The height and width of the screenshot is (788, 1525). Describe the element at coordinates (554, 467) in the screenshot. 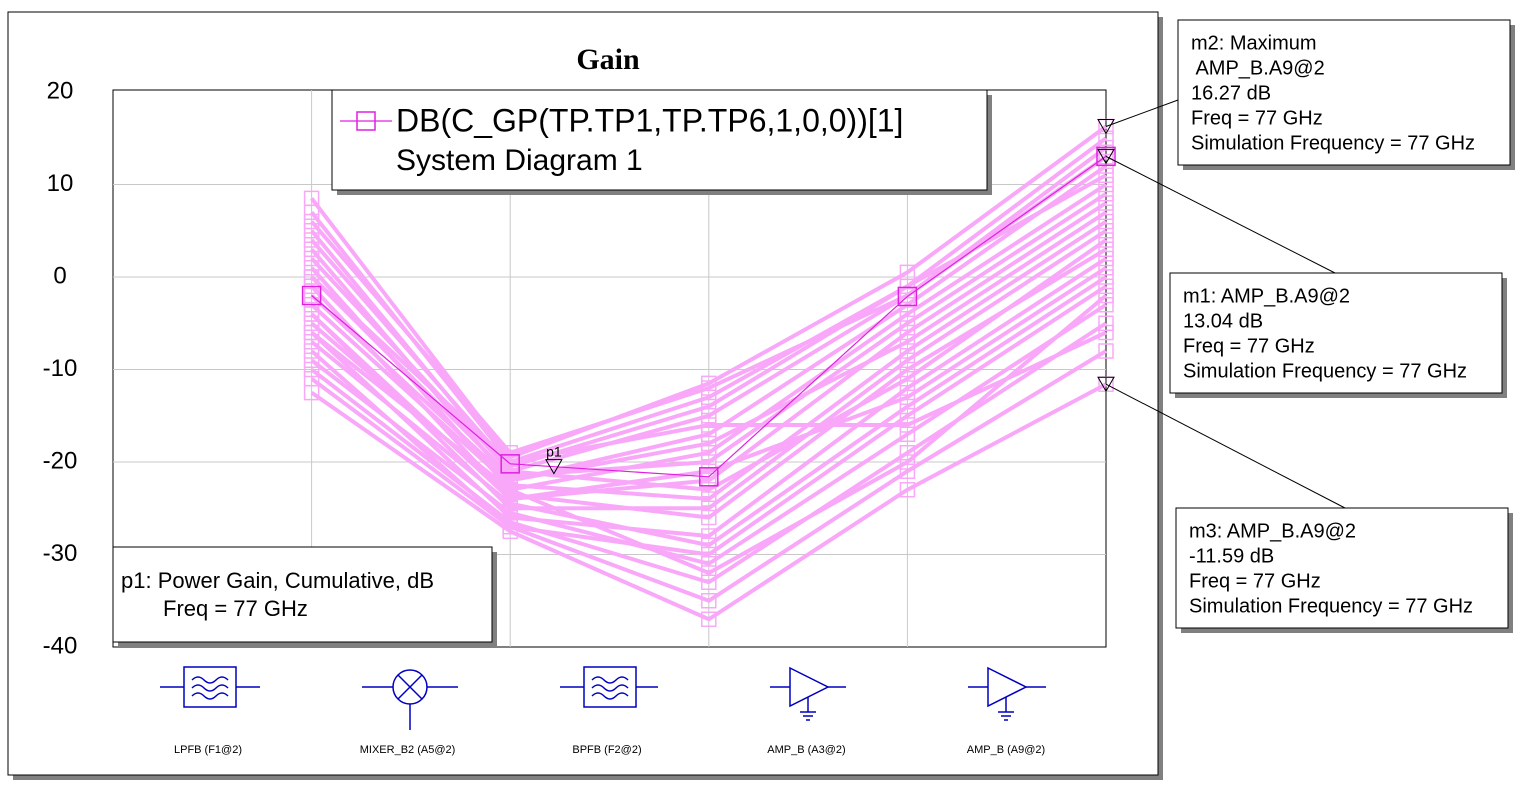

I see `p1-marker` at that location.